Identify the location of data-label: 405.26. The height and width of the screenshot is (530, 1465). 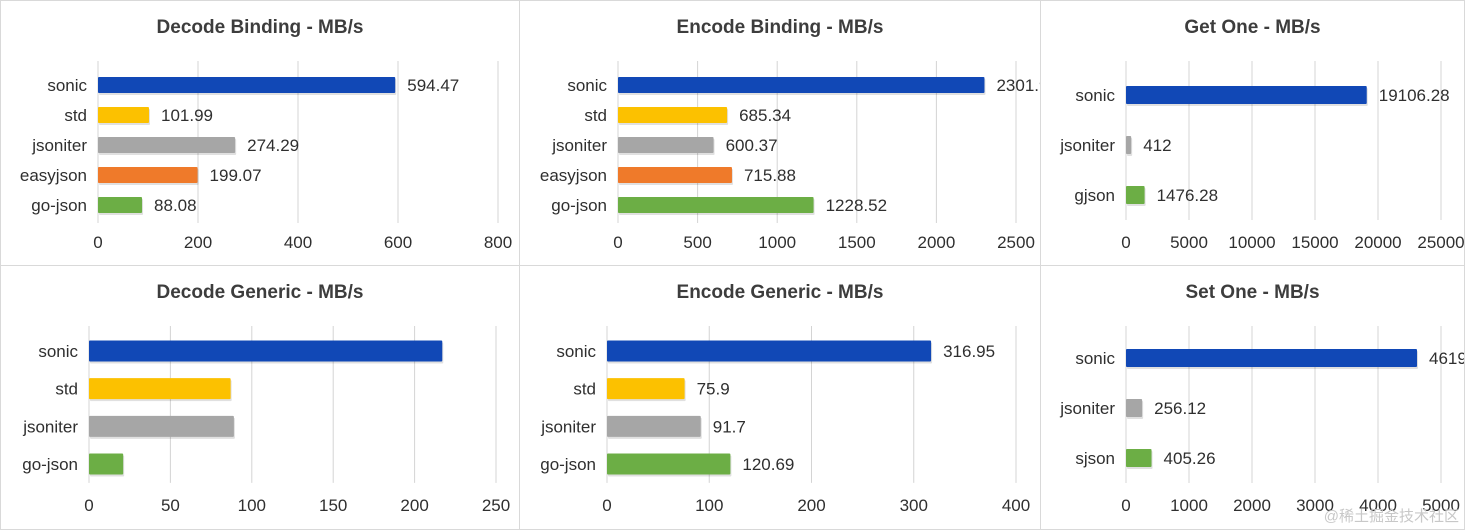
(1190, 458).